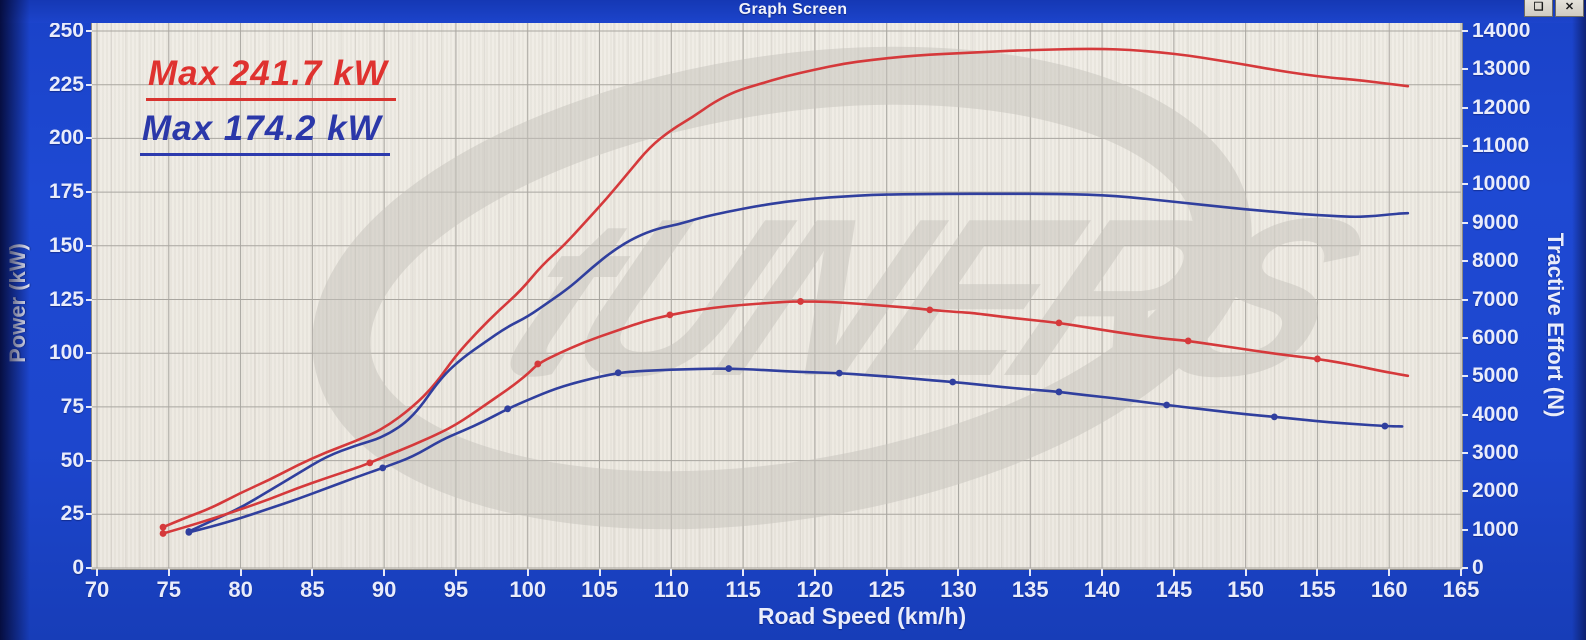  I want to click on x-axis-tick-label: 115, so click(743, 589).